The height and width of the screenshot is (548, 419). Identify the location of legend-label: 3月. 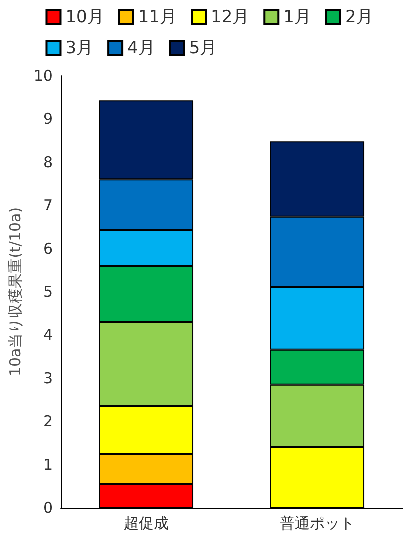
(80, 48).